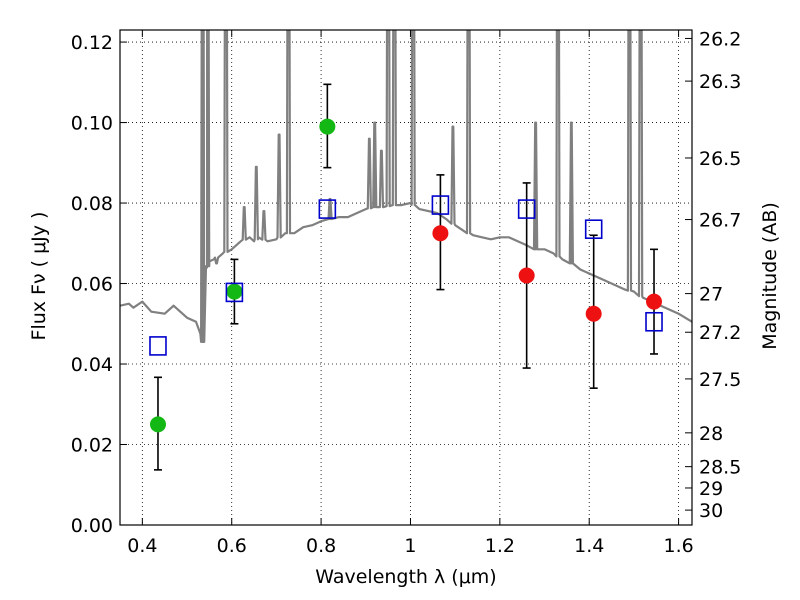 The height and width of the screenshot is (600, 800). I want to click on x-tick-label: 1.6, so click(678, 546).